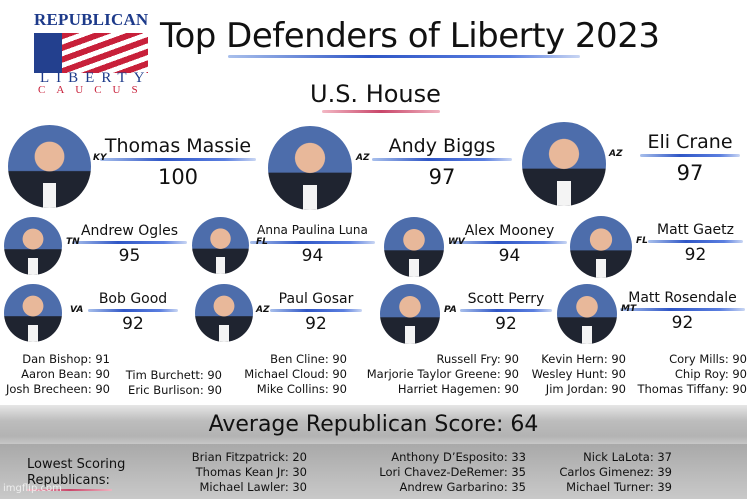 The image size is (747, 499). What do you see at coordinates (442, 374) in the screenshot?
I see `other-member: Marjorie Taylor Greene: 90` at bounding box center [442, 374].